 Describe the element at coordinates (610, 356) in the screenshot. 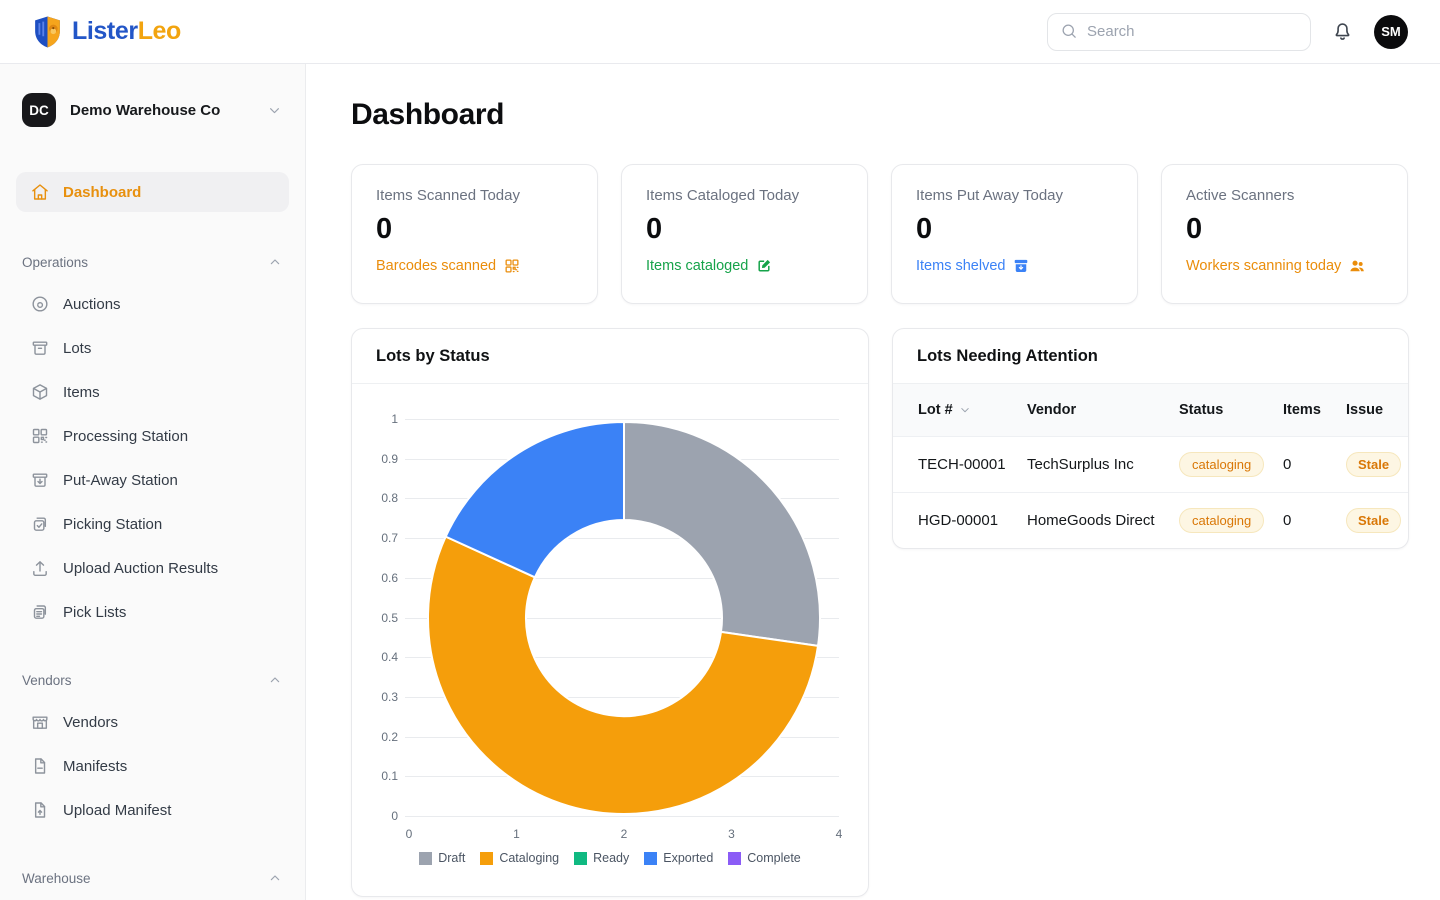

I see `chart-panel-header: Lots by Status` at that location.